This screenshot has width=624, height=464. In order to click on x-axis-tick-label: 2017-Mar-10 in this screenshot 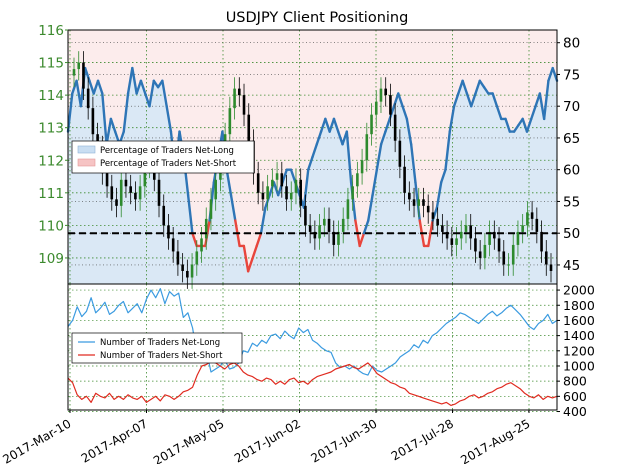, I will do `click(36, 440)`.